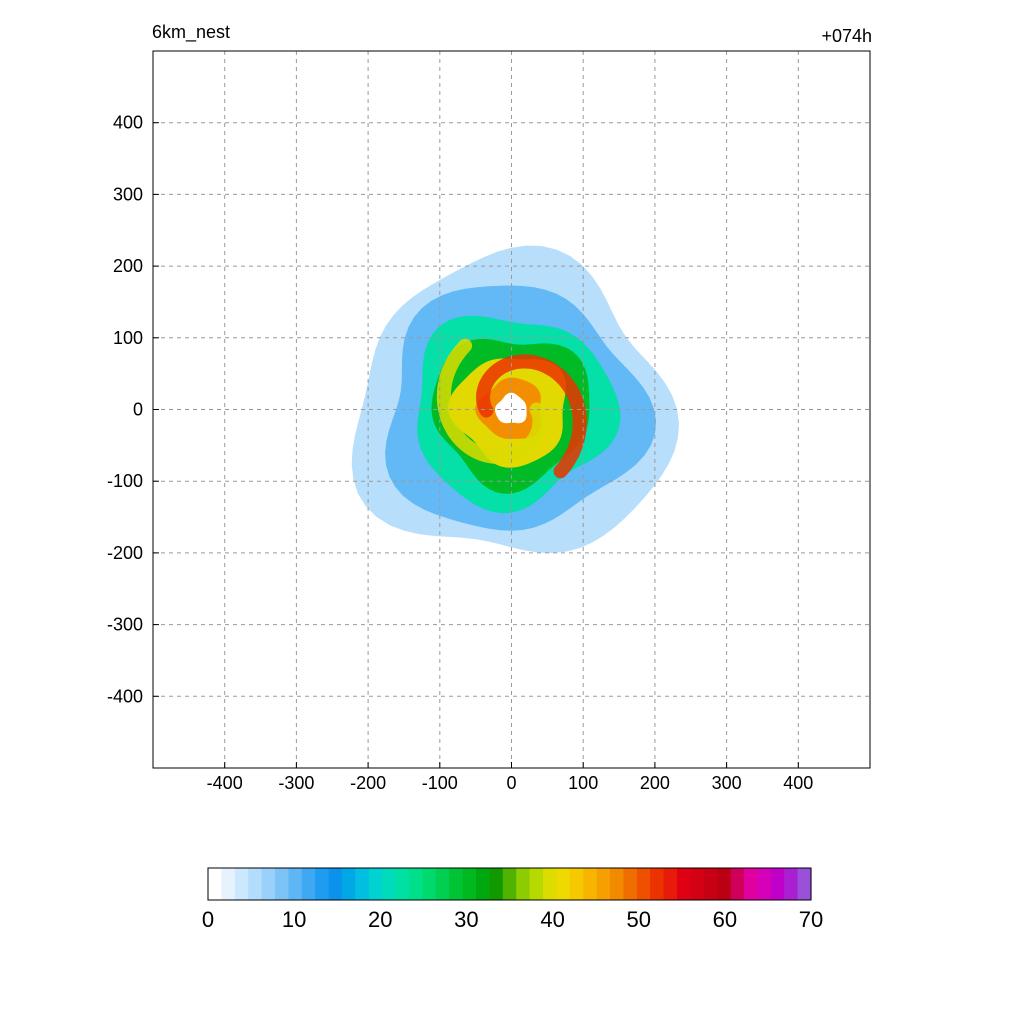  I want to click on x-tick-label: -200, so click(368, 783).